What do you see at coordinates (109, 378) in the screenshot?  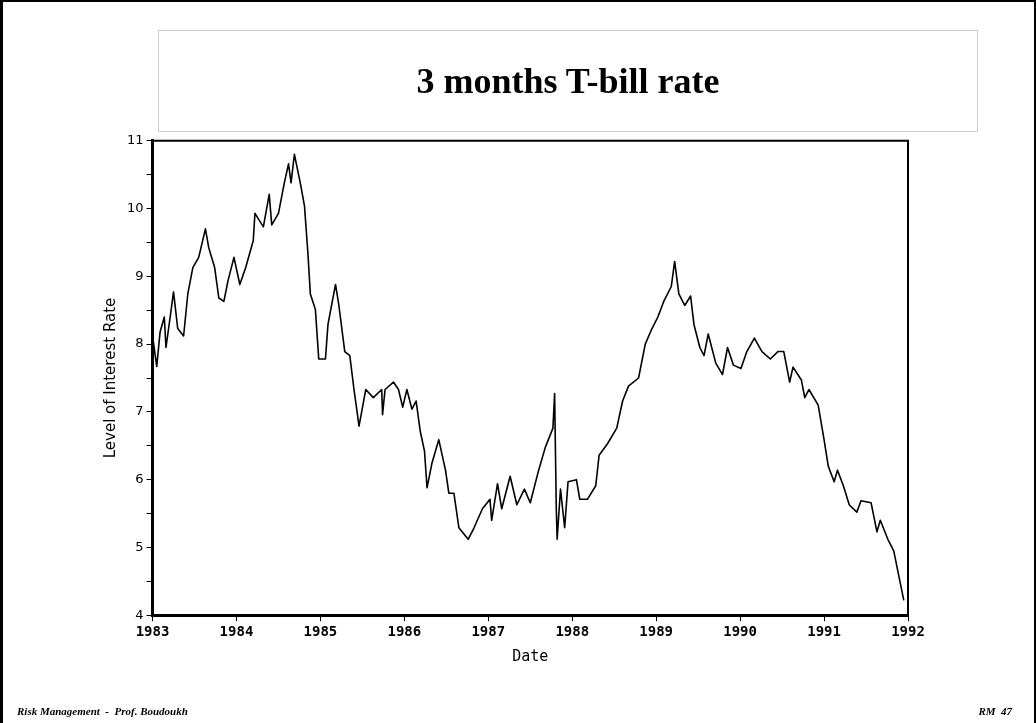 I see `y-axis-title: Level of Interest Rate` at bounding box center [109, 378].